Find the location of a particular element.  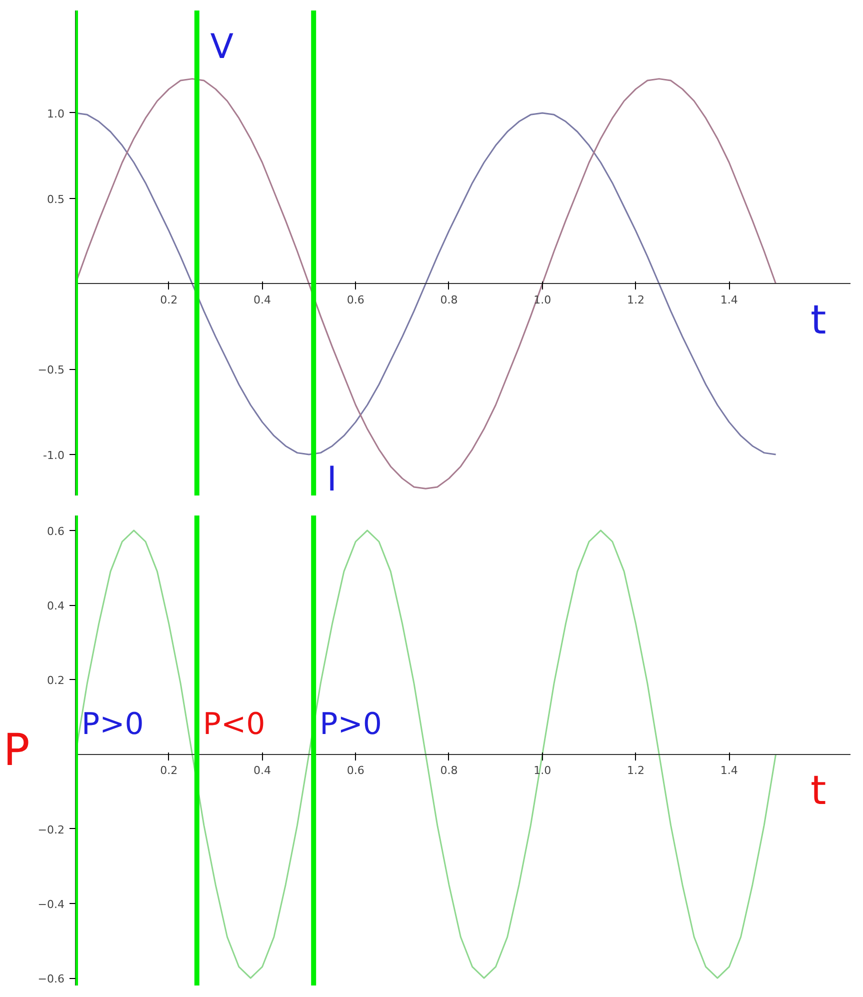

y-tick-label: −0.5 is located at coordinates (51, 370).